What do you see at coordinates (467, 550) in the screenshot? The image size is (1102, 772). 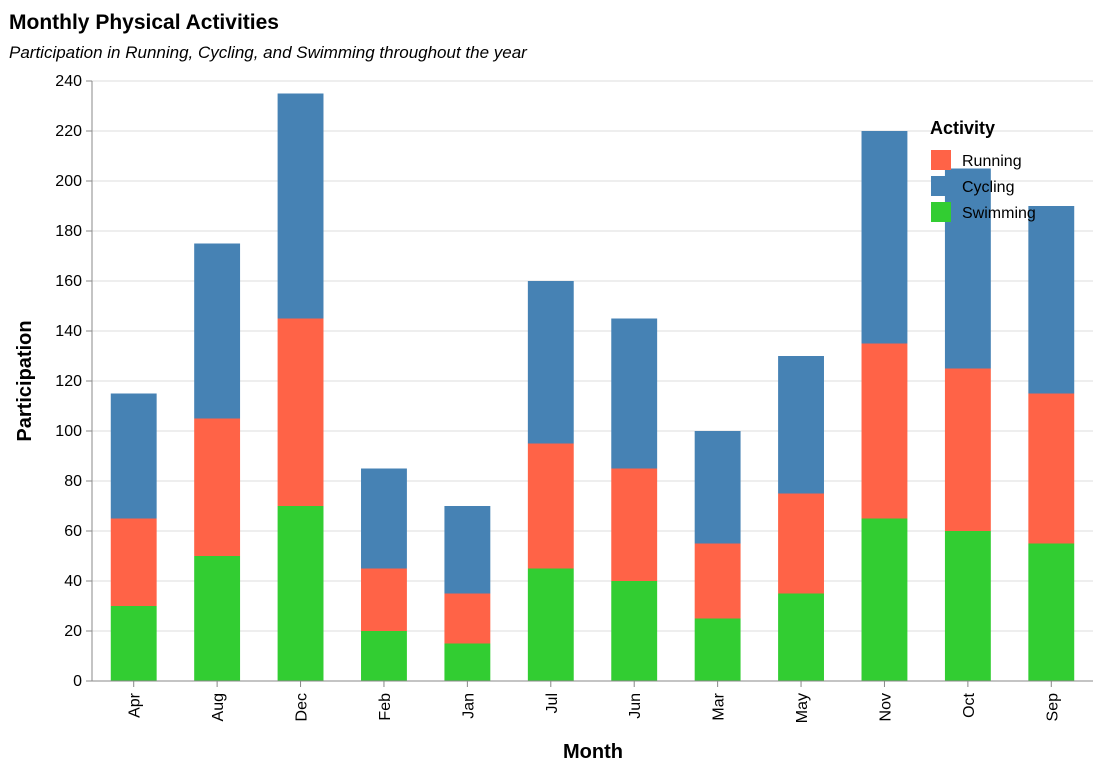 I see `bar-cycling-jan` at bounding box center [467, 550].